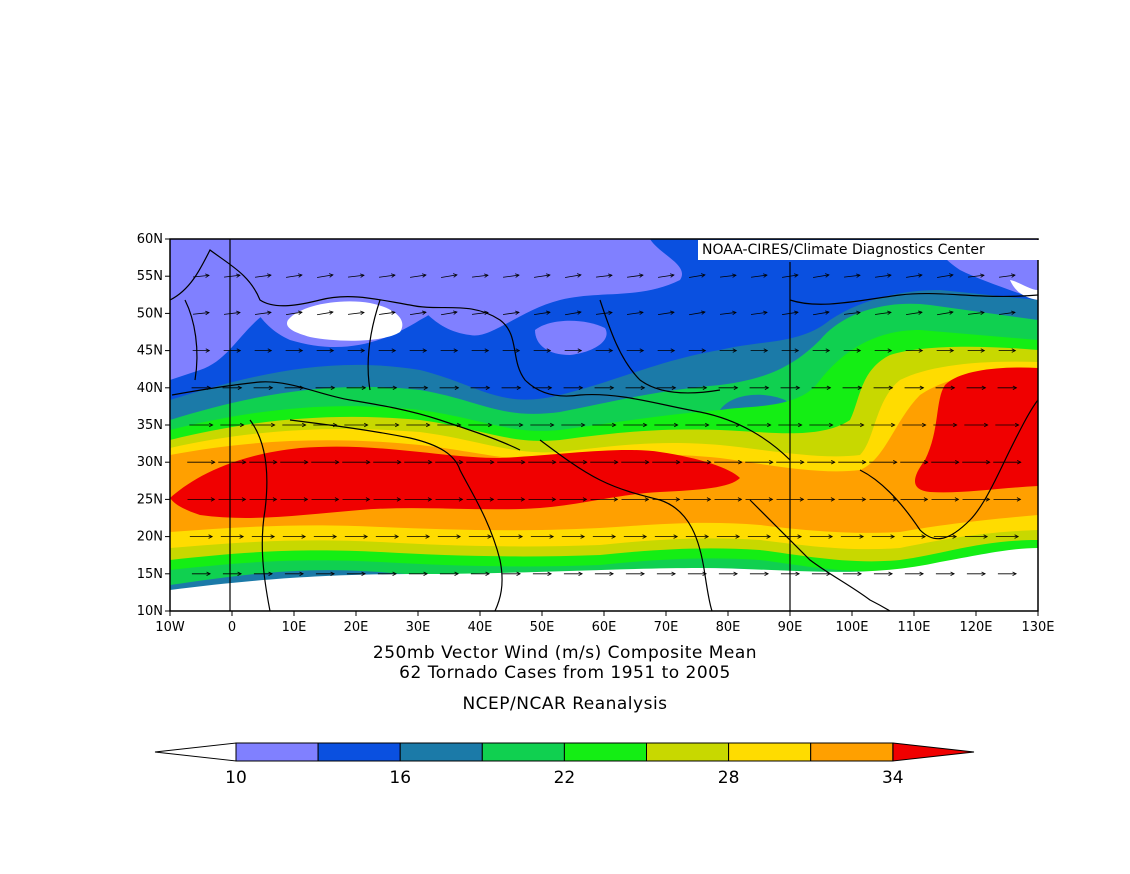  I want to click on colorbar-label: 22, so click(565, 778).